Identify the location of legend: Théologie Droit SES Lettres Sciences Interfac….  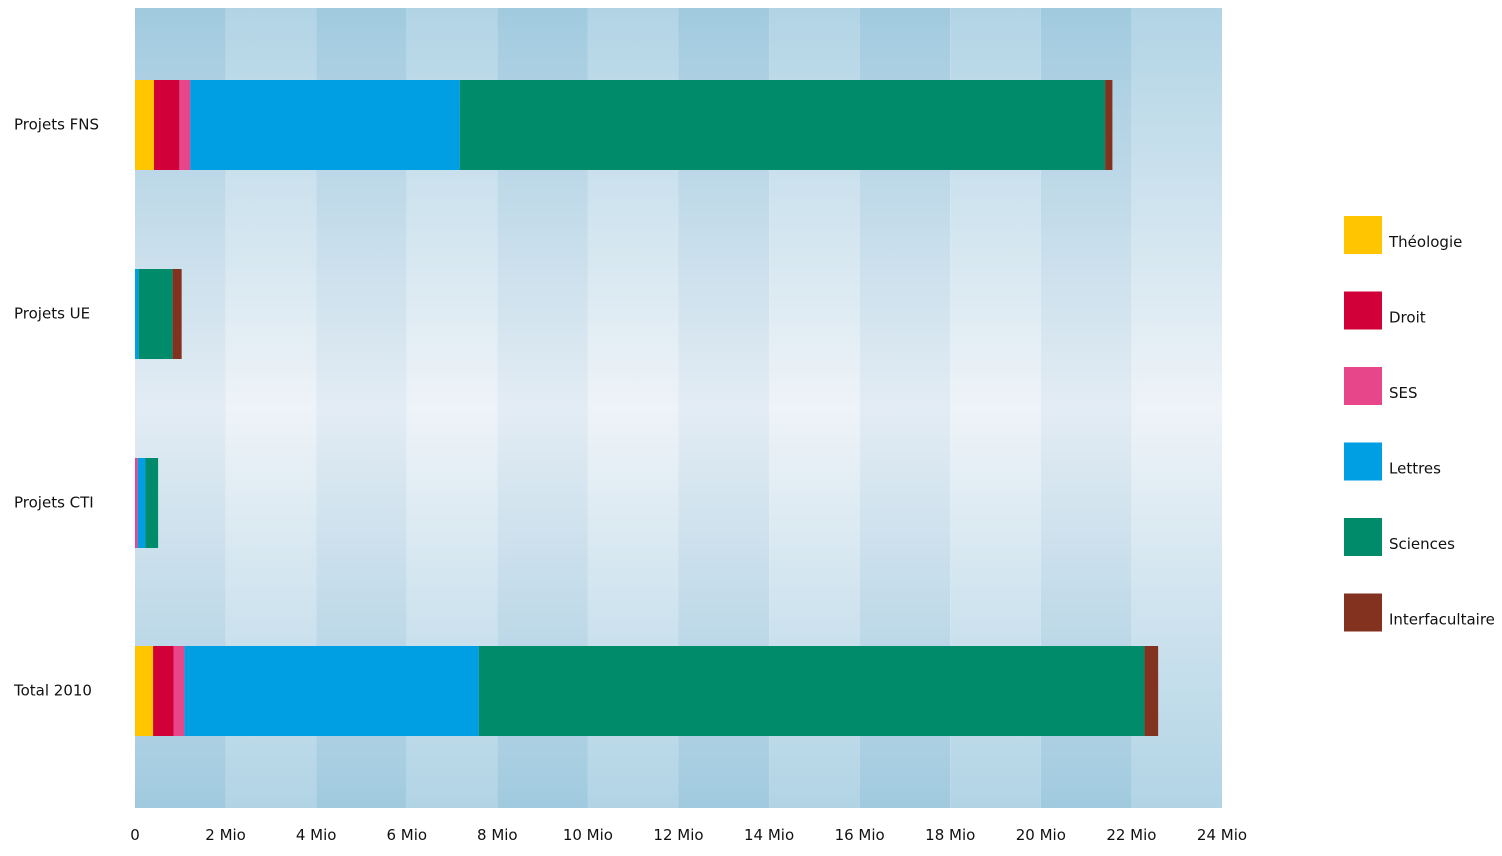
(1419, 424).